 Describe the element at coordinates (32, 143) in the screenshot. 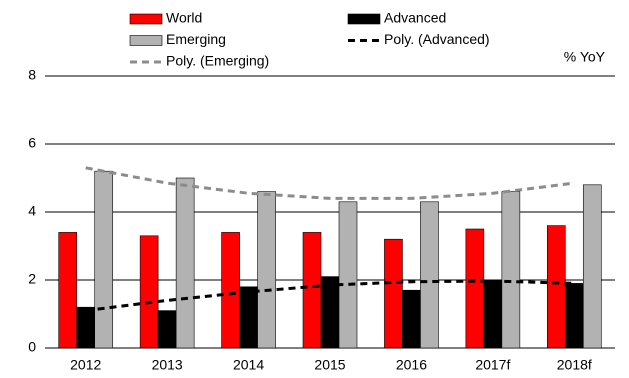

I see `y-tick-label: 6` at that location.